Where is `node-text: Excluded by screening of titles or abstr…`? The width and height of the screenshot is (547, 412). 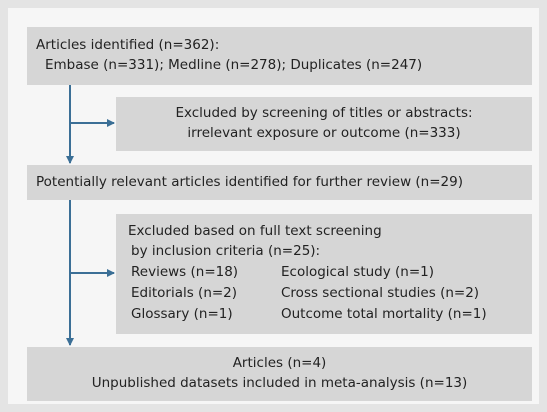 node-text: Excluded by screening of titles or abstr… is located at coordinates (324, 113).